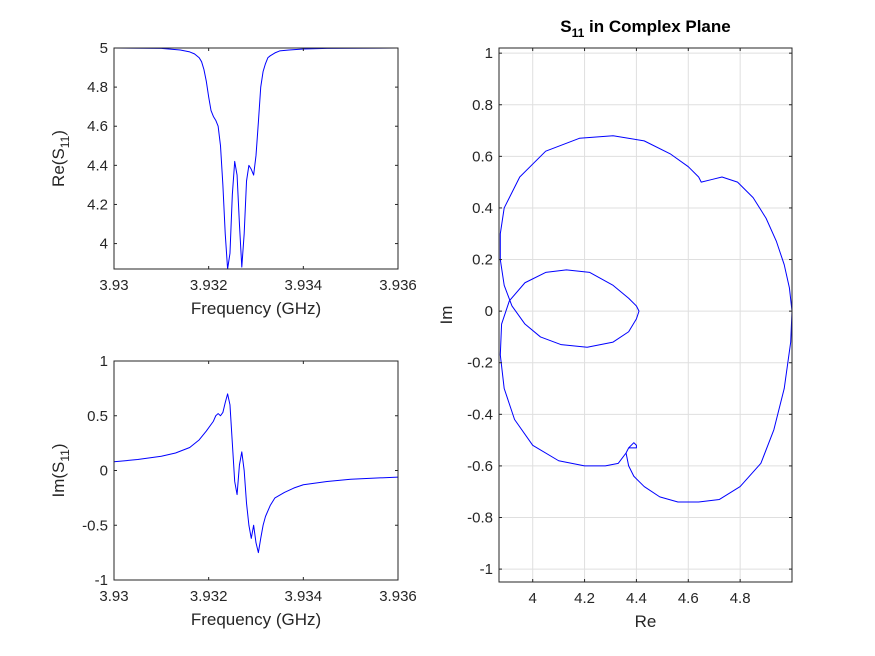 The width and height of the screenshot is (875, 656). What do you see at coordinates (482, 260) in the screenshot?
I see `cp-ytick-label-6: 0.2` at bounding box center [482, 260].